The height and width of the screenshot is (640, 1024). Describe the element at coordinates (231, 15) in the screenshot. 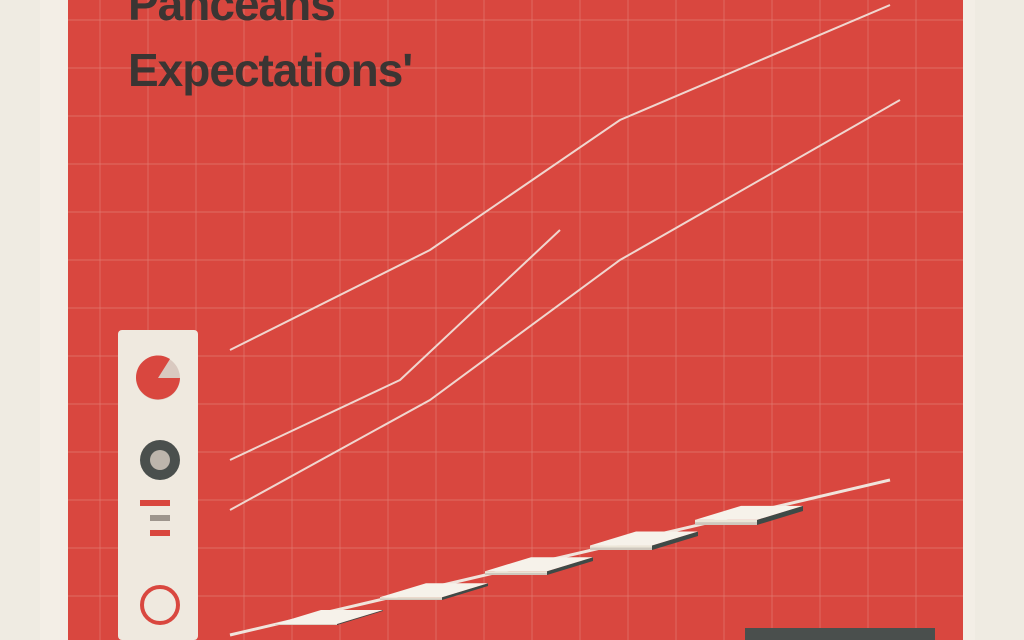

I see `chart-title: Panceans` at that location.